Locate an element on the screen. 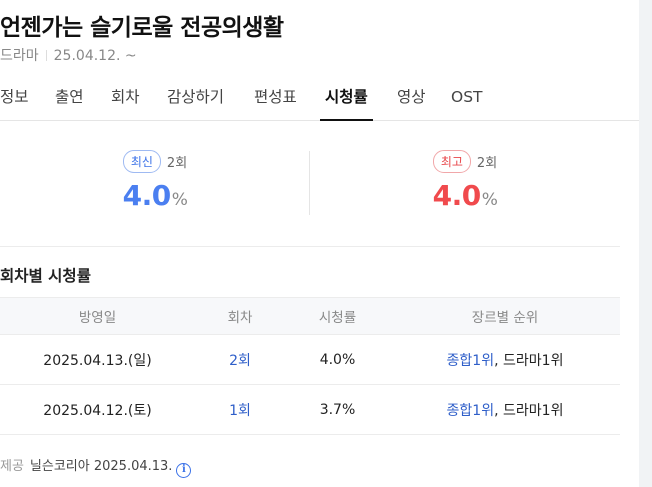  section-title: 회차별 시청률 is located at coordinates (45, 276).